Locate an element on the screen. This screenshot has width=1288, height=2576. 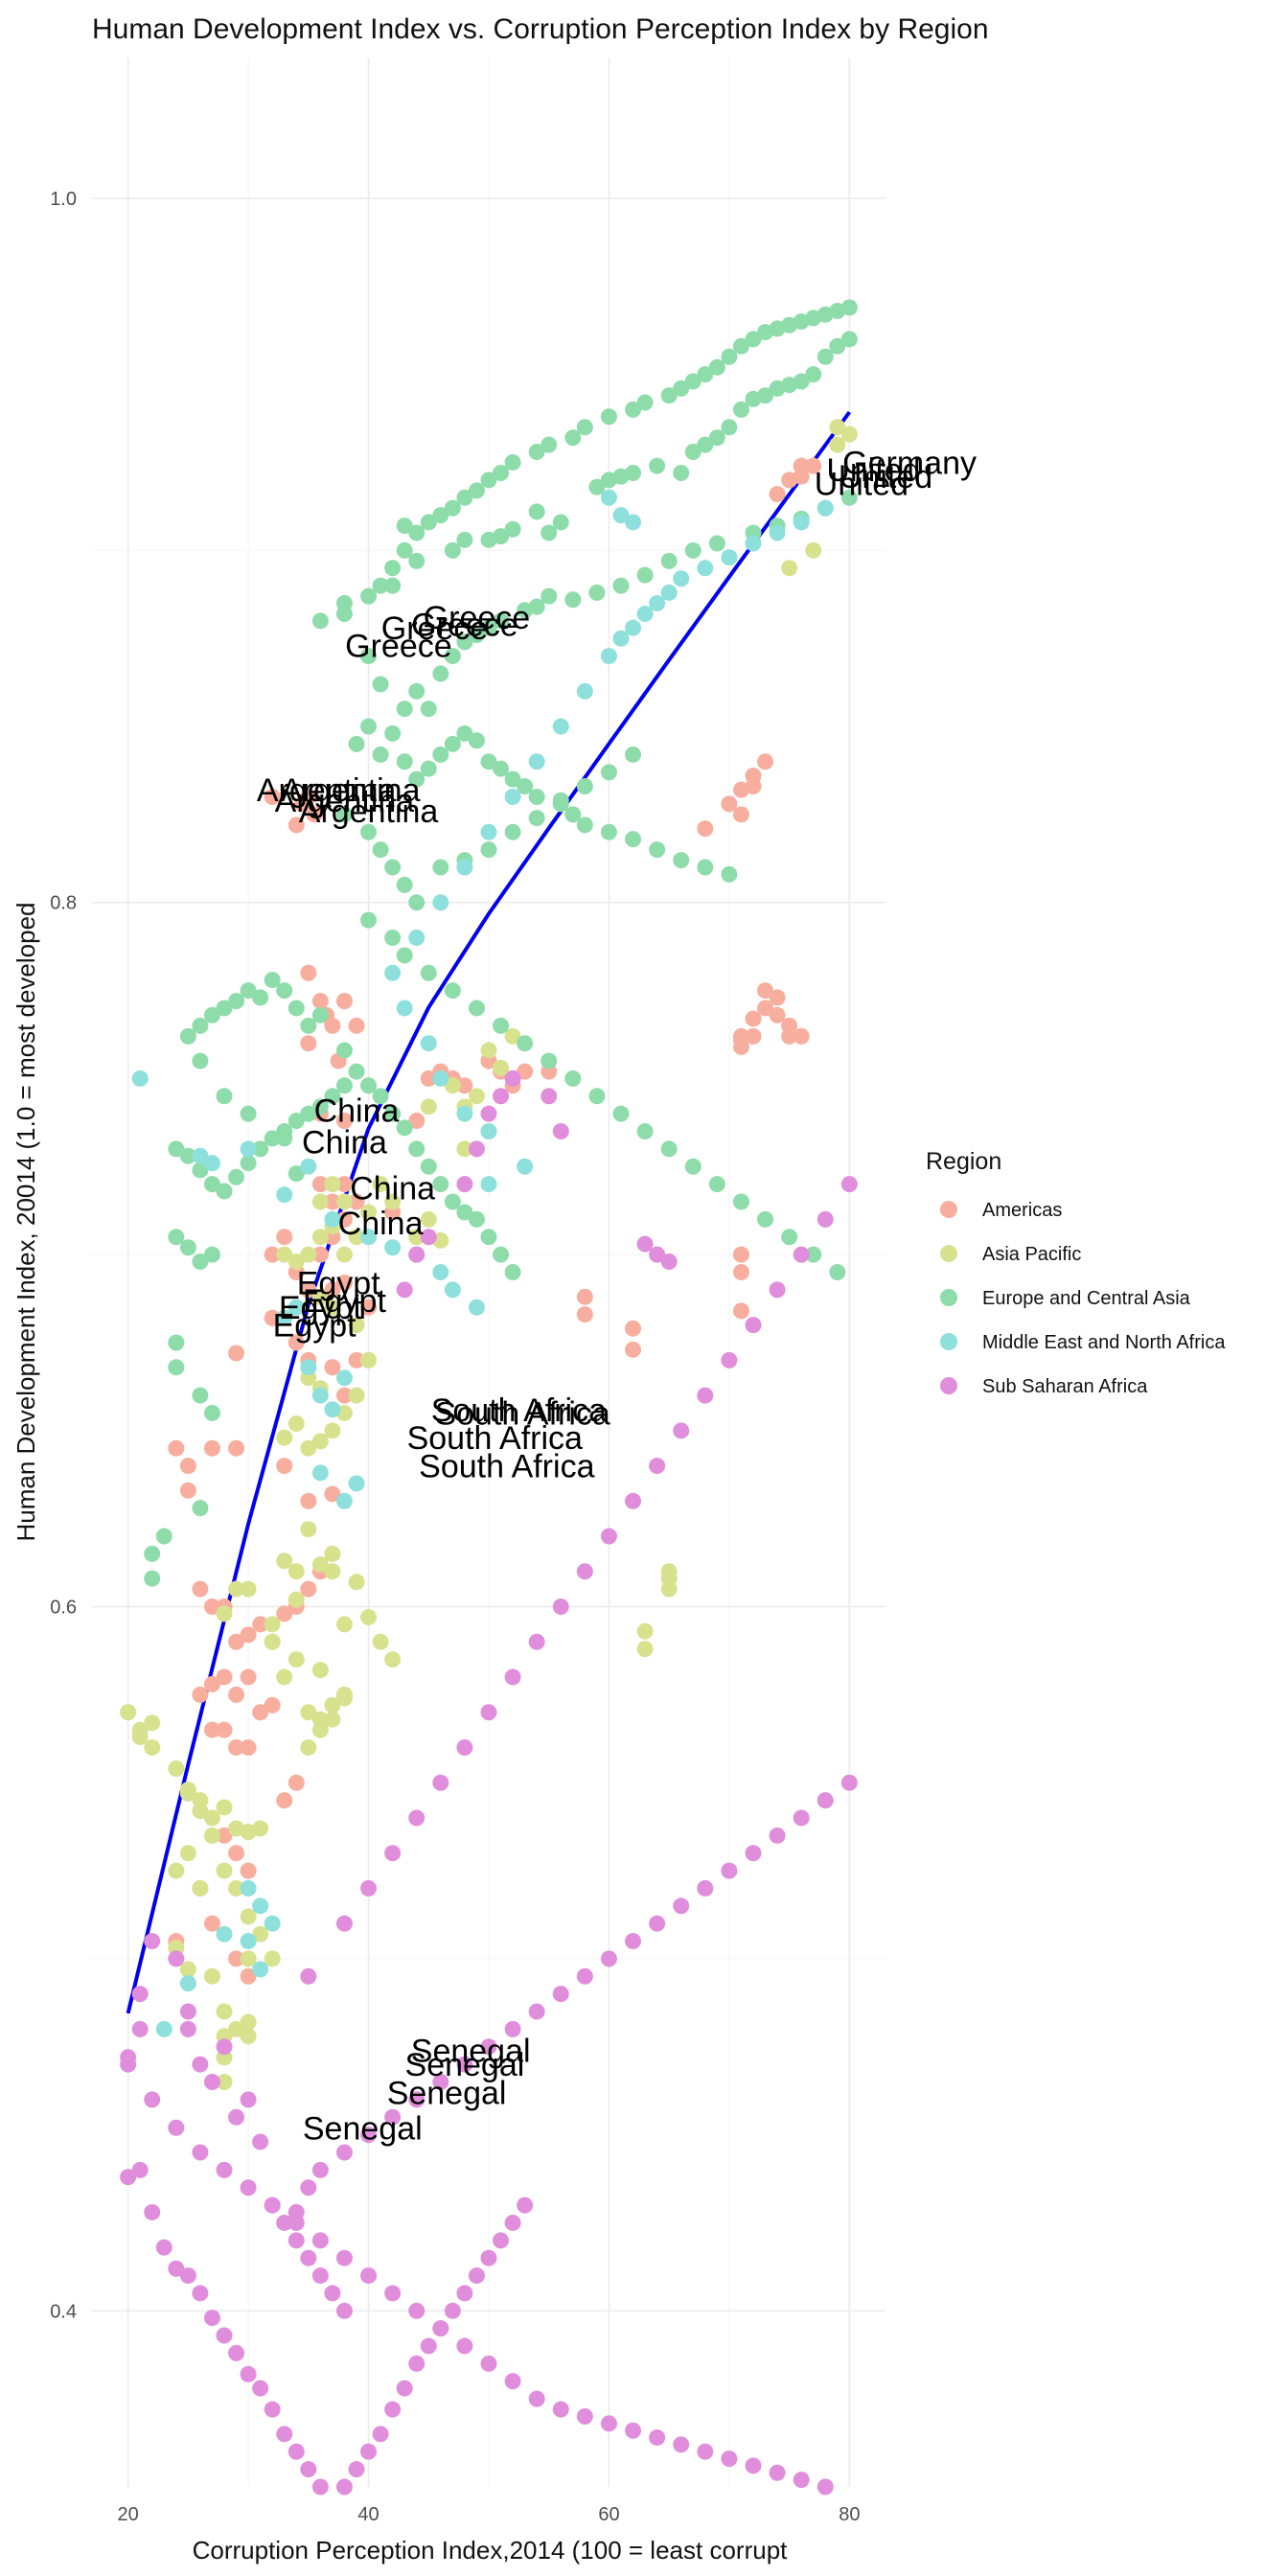
x-tick-label: 60 is located at coordinates (608, 2514).